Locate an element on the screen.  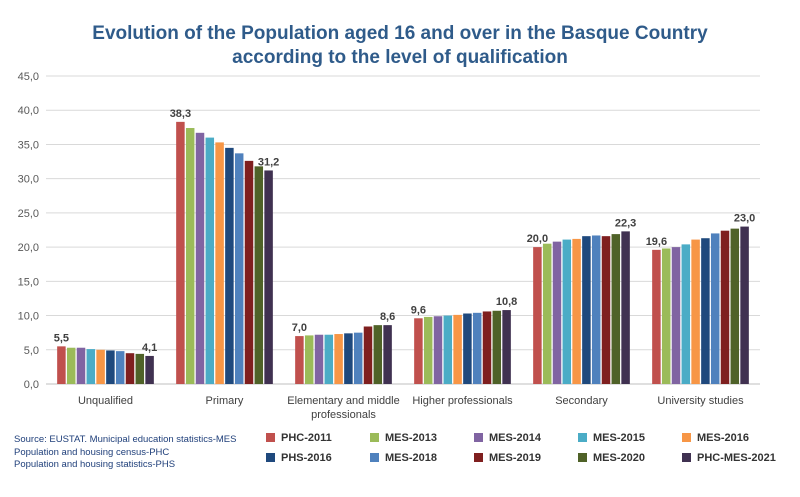
legend-item: MES-2013 is located at coordinates (403, 438).